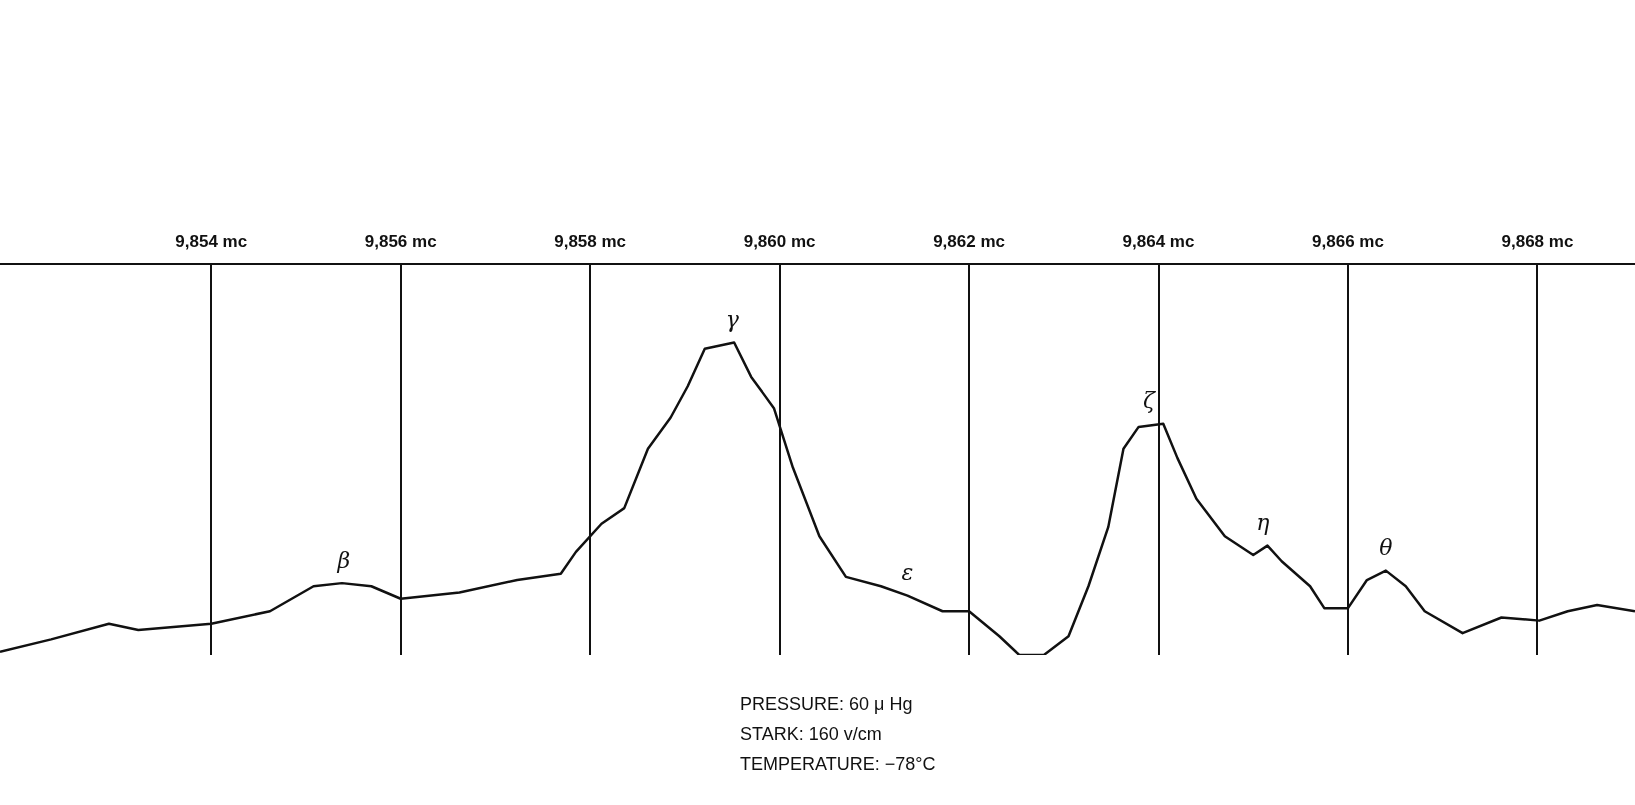 The image size is (1635, 805). Describe the element at coordinates (838, 763) in the screenshot. I see `text: TEMPERATURE: −78°C` at that location.